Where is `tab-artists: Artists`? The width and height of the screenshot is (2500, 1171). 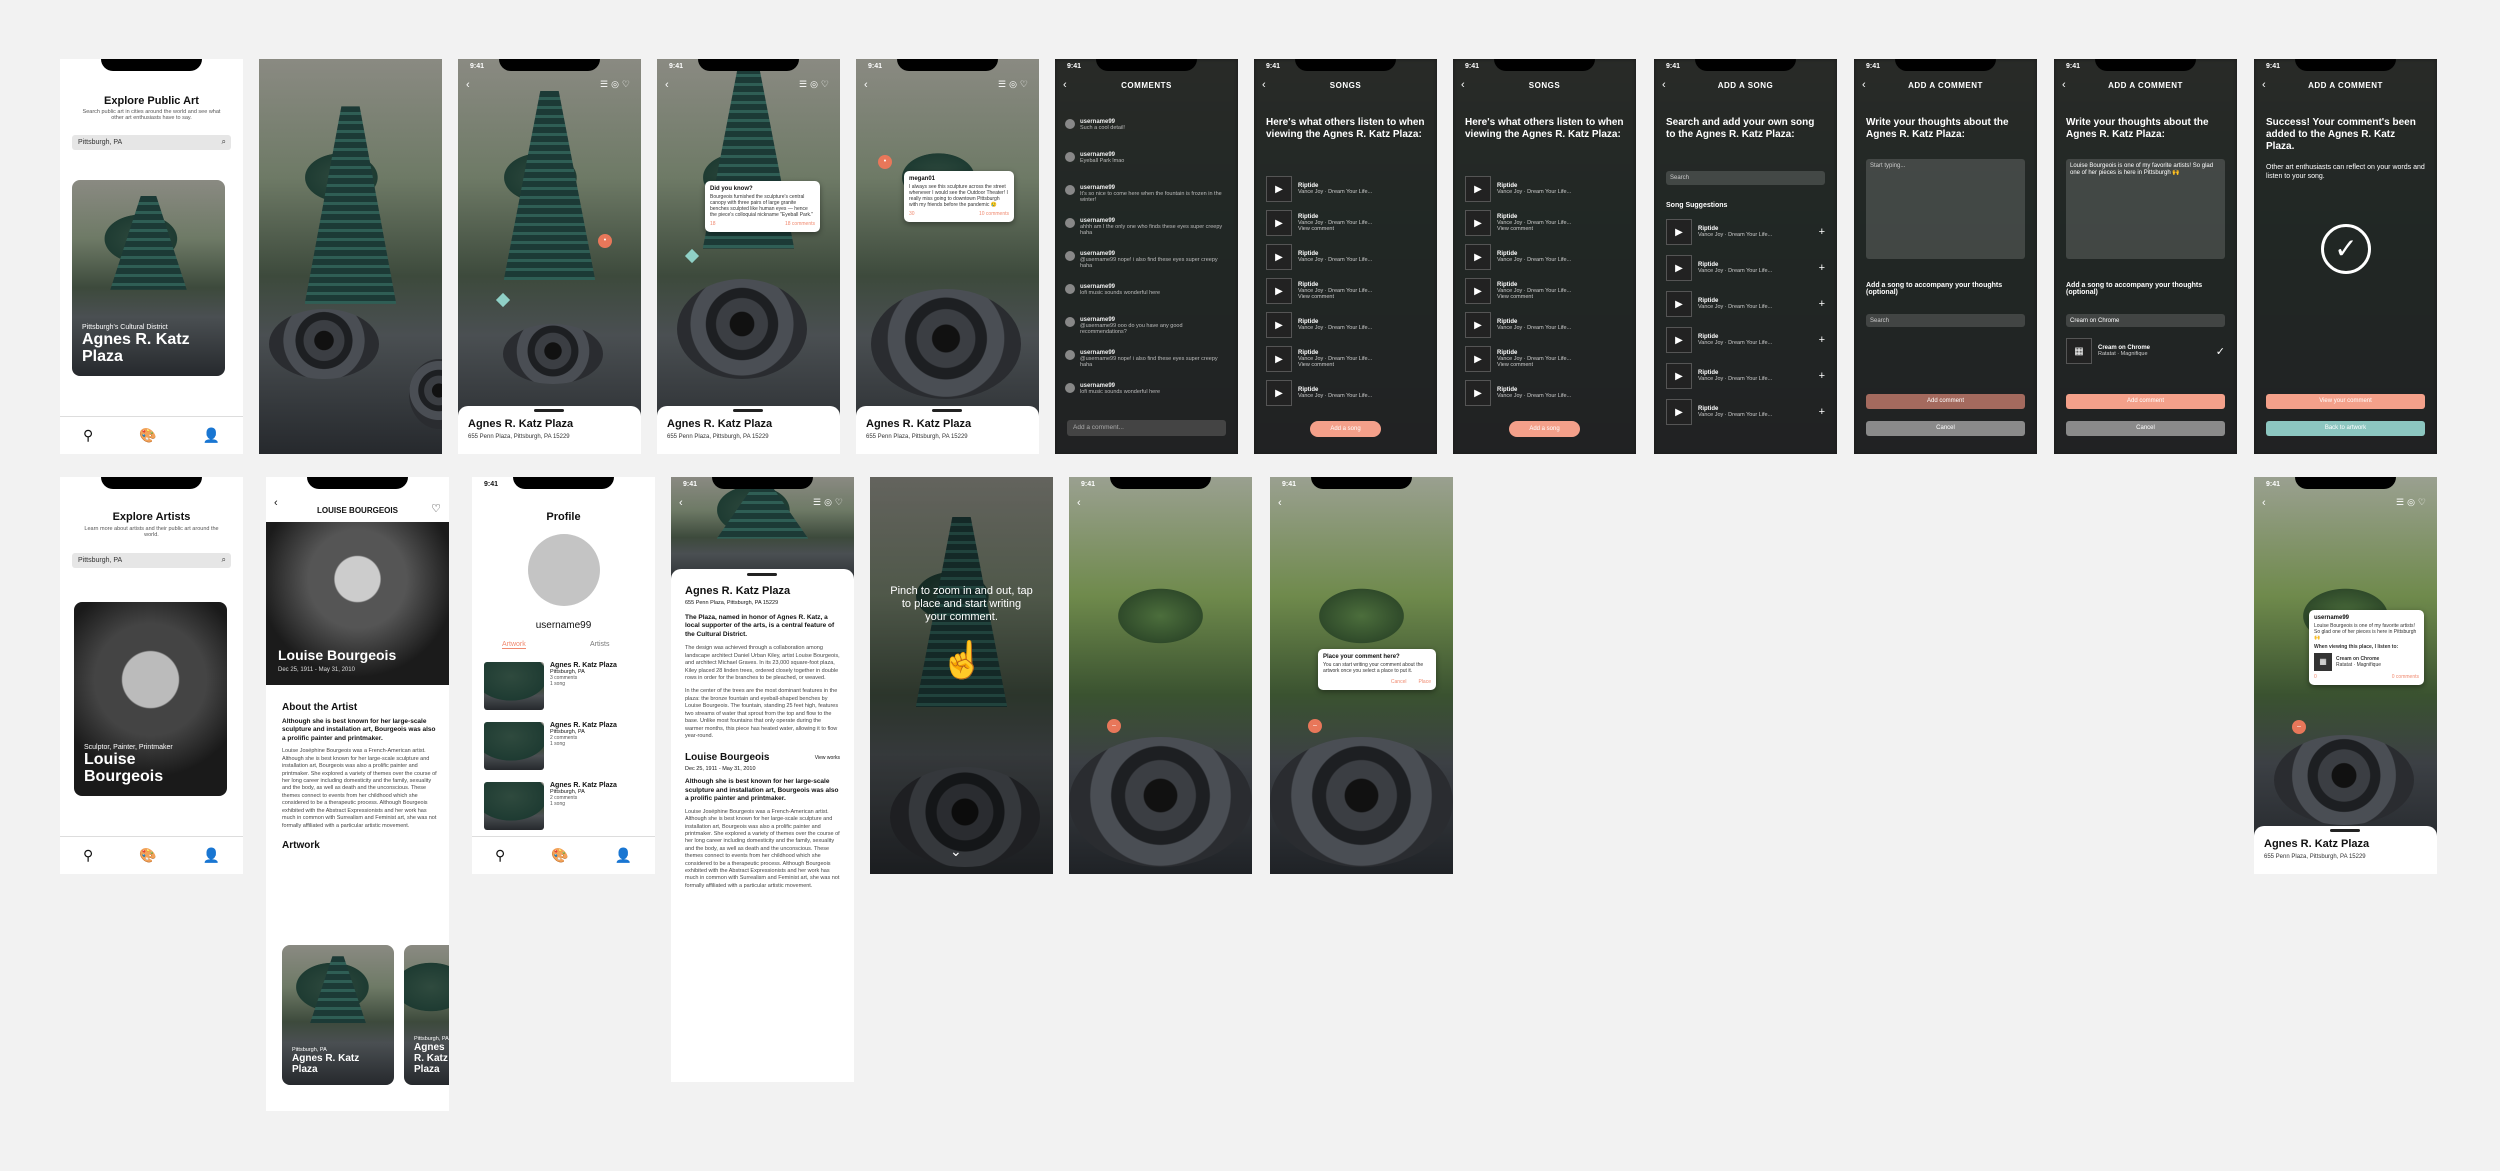 tab-artists: Artists is located at coordinates (600, 644).